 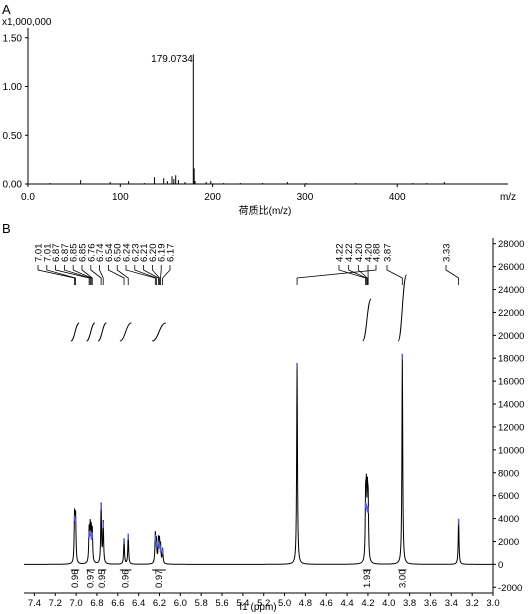 What do you see at coordinates (511, 427) in the screenshot?
I see `chart-b-y-tick-label: 12000` at bounding box center [511, 427].